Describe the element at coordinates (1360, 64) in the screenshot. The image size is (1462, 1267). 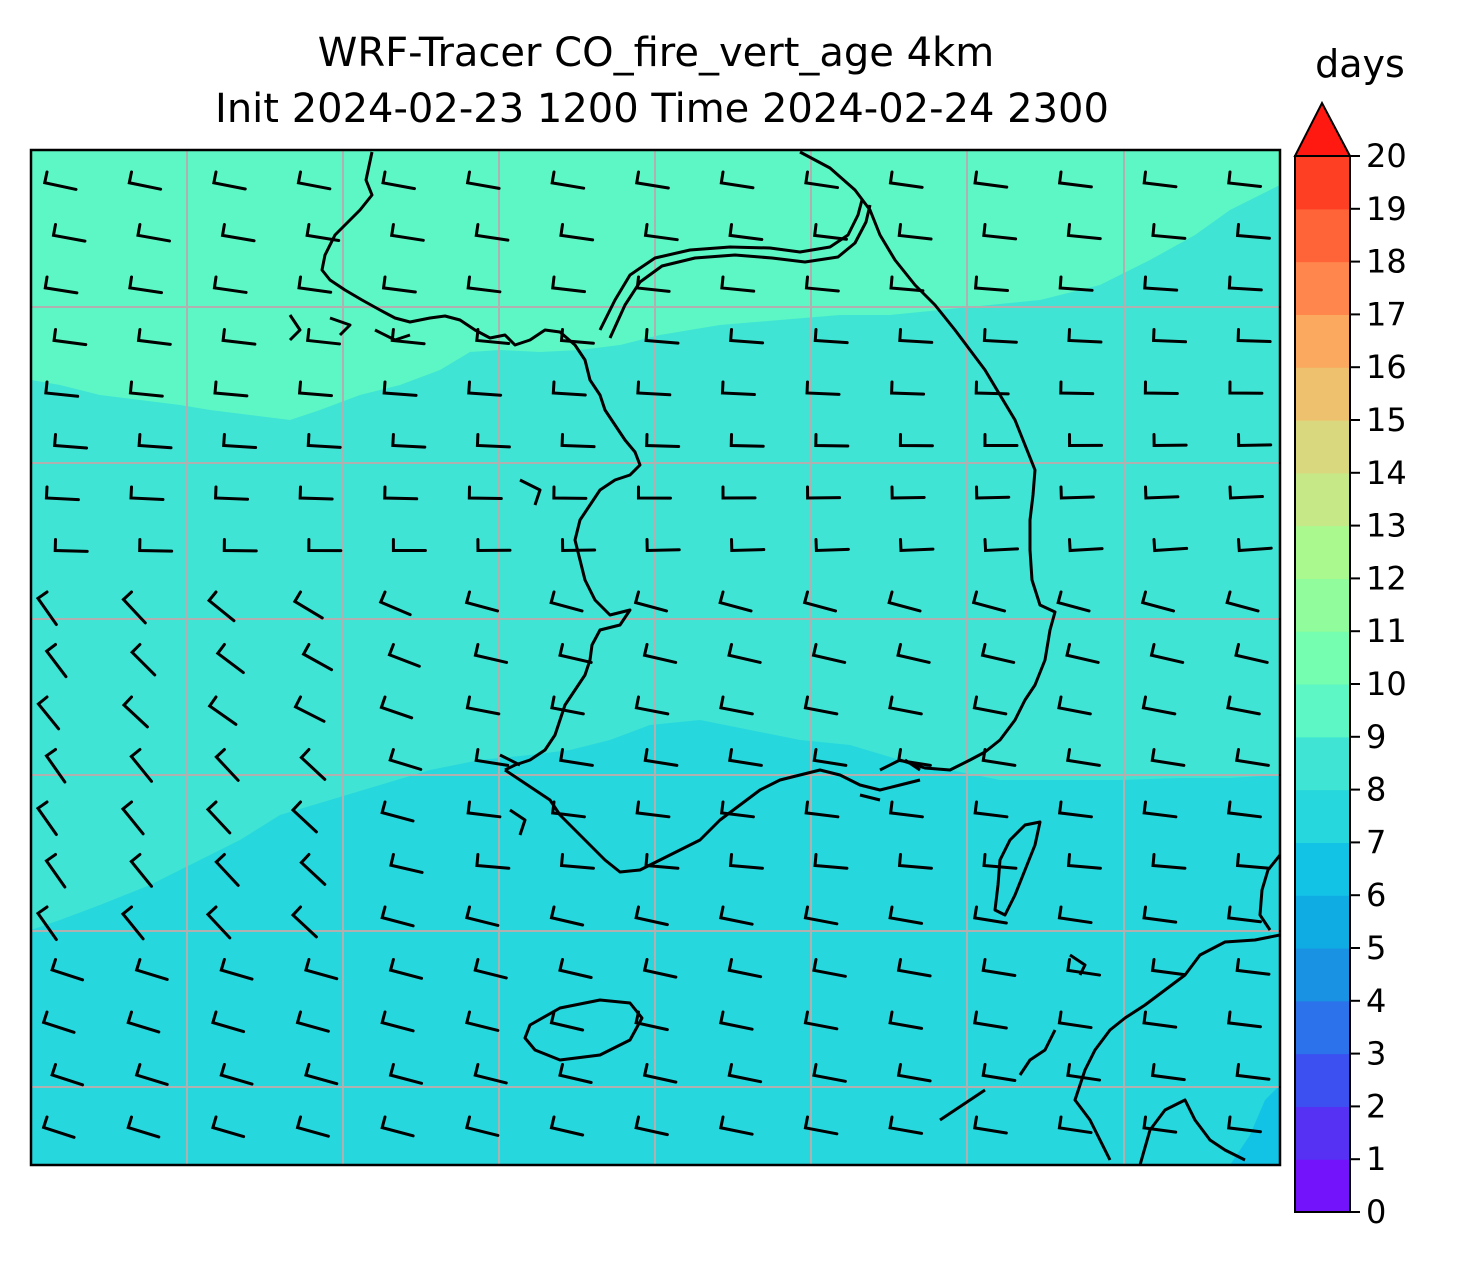
I see `colorbar-unit-label: days` at that location.